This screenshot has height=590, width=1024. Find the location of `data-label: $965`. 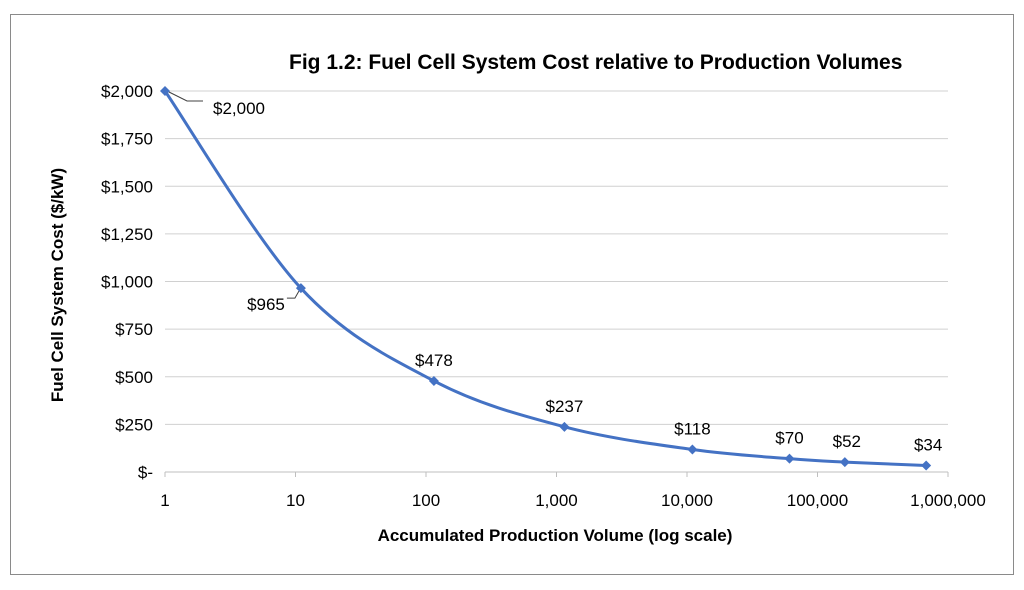

data-label: $965 is located at coordinates (266, 304).